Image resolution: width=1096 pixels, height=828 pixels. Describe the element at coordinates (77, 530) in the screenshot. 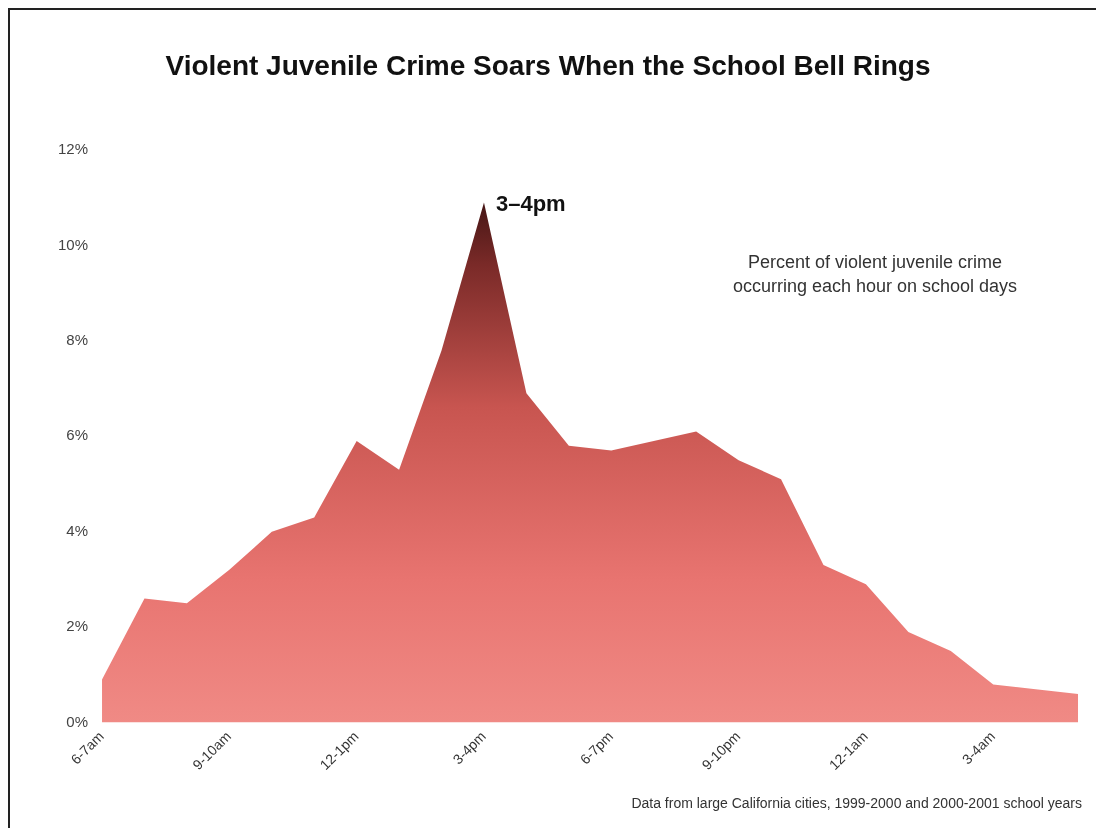

I see `y-tick-label: 4%` at that location.